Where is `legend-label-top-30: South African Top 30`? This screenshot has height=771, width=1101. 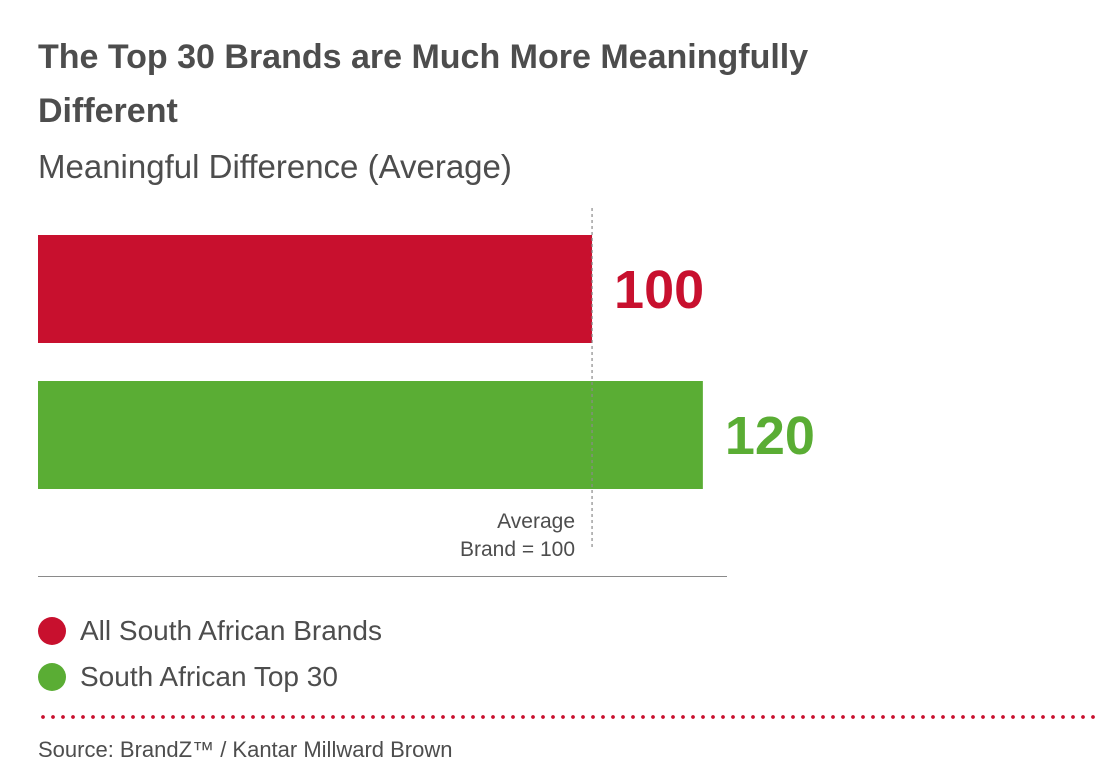
legend-label-top-30: South African Top 30 is located at coordinates (209, 676).